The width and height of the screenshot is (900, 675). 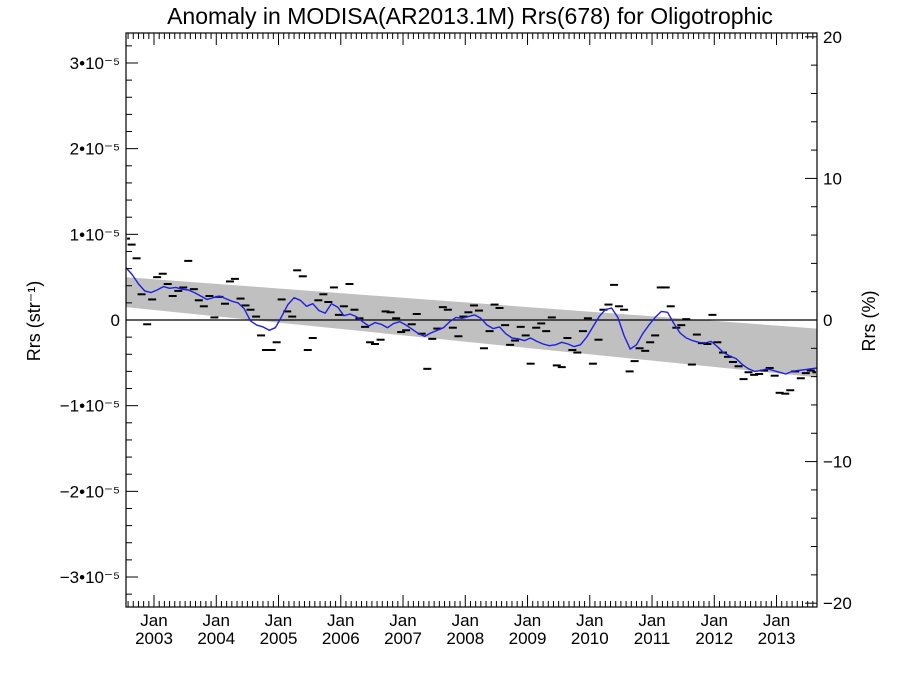 I want to click on x-tick-year-label: 2012, so click(x=714, y=638).